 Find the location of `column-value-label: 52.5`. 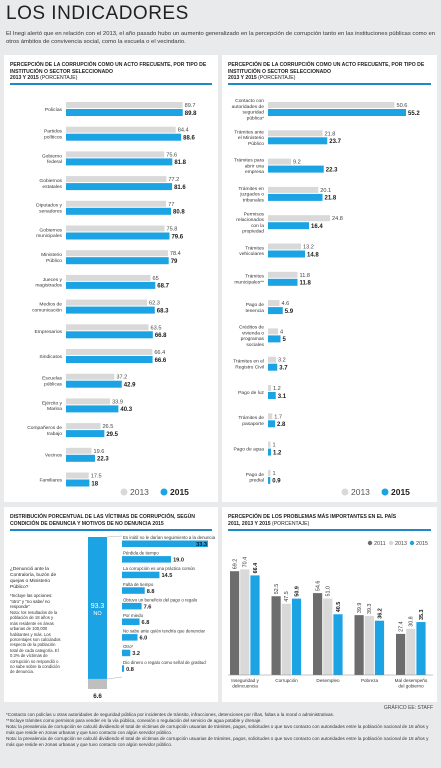

column-value-label: 52.5 is located at coordinates (277, 589).